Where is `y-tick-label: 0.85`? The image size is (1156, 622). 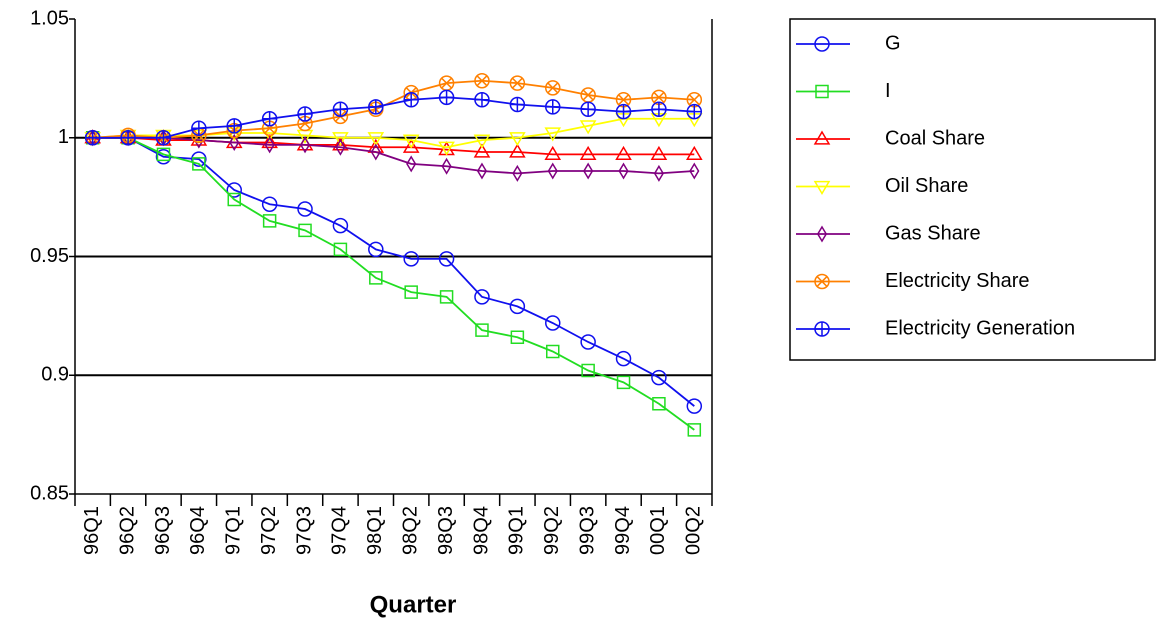
y-tick-label: 0.85 is located at coordinates (49, 493).